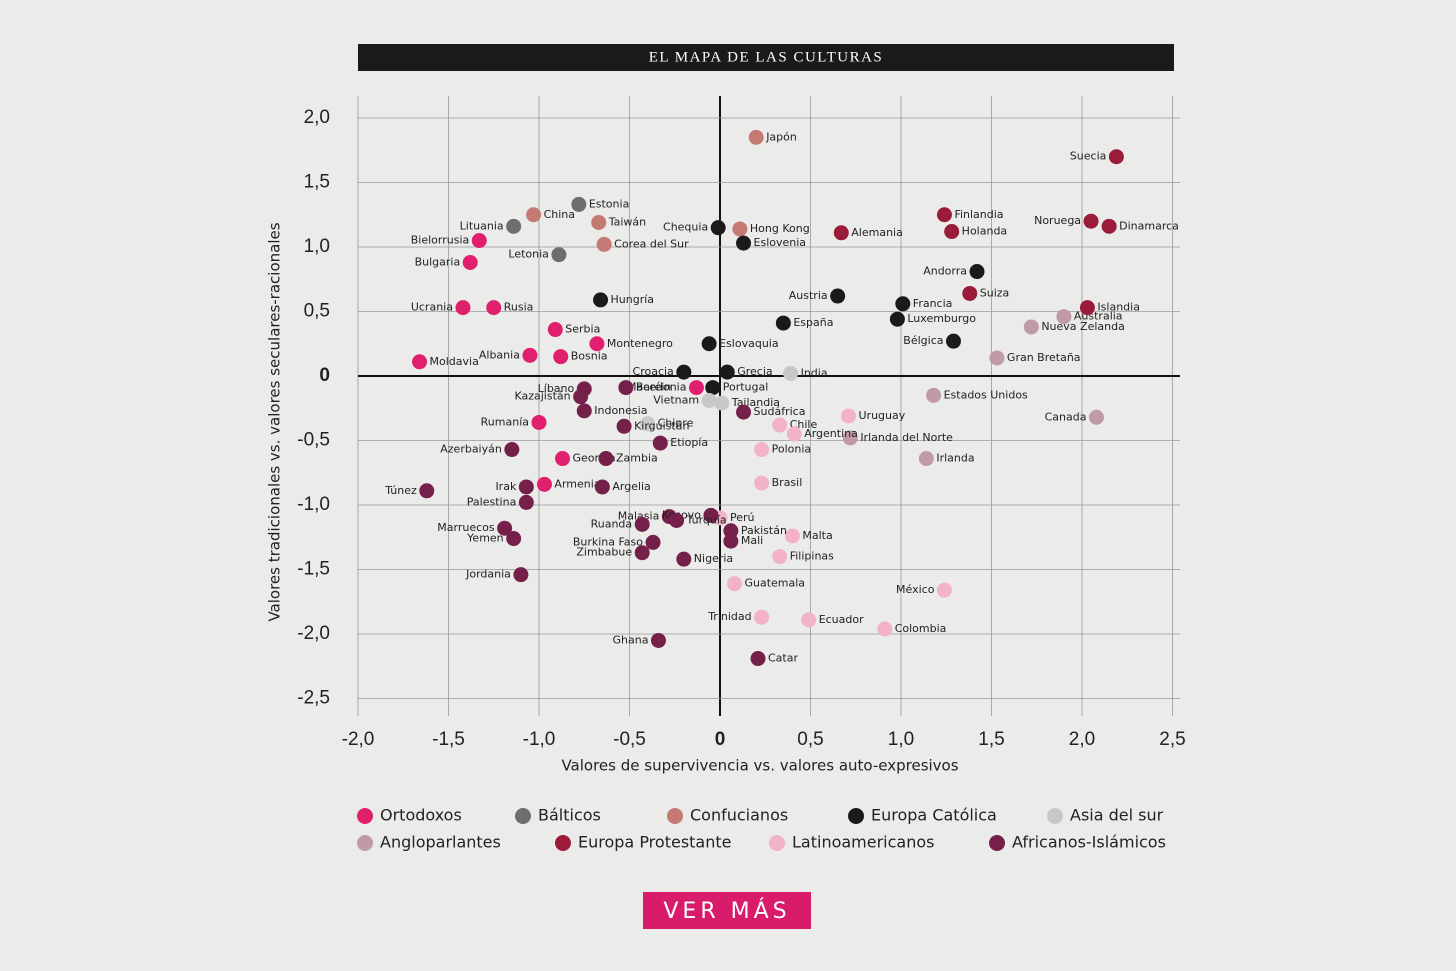 This screenshot has height=971, width=1456. What do you see at coordinates (882, 415) in the screenshot?
I see `point-label: Uruguay` at bounding box center [882, 415].